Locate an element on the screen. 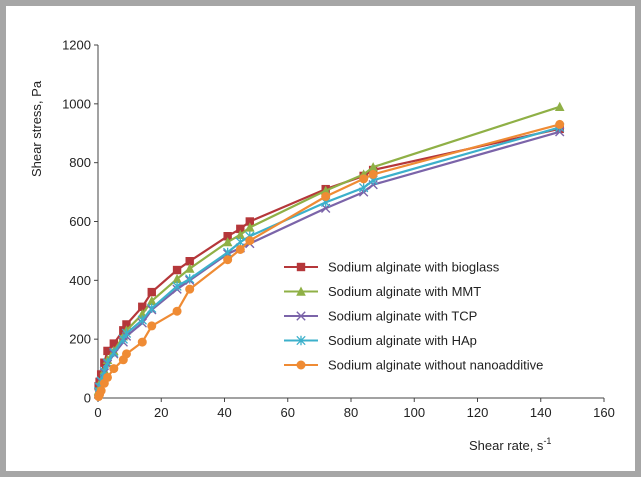  legend-item-4: Sodium alginate without nanoadditive is located at coordinates (413, 365).